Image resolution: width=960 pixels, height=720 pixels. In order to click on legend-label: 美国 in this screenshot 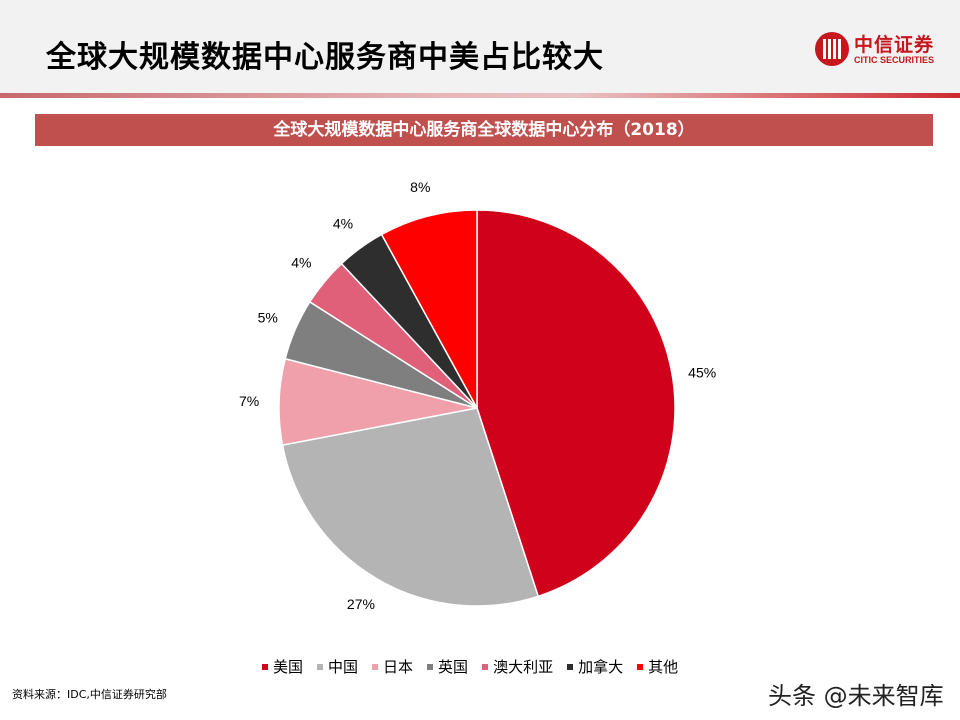, I will do `click(288, 667)`.